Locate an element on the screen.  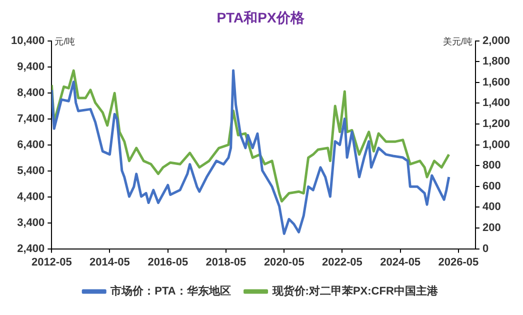
x-tick-label: 2018-05 is located at coordinates (226, 262).